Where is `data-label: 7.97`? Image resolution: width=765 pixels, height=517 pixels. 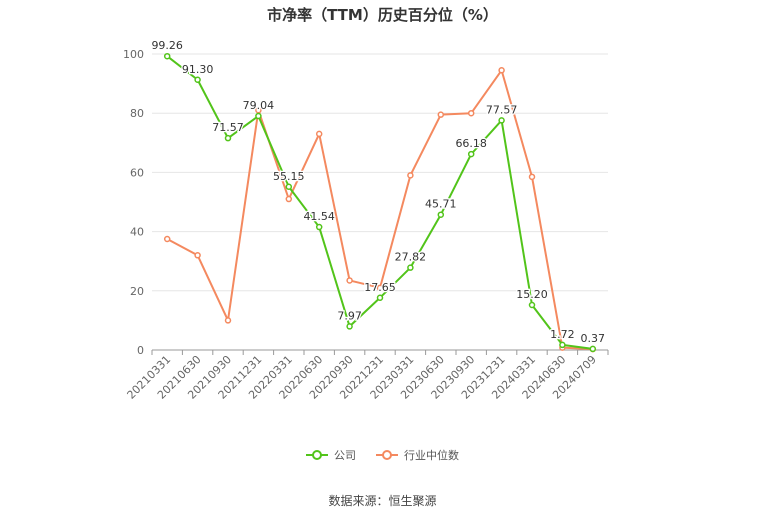 data-label: 7.97 is located at coordinates (349, 315).